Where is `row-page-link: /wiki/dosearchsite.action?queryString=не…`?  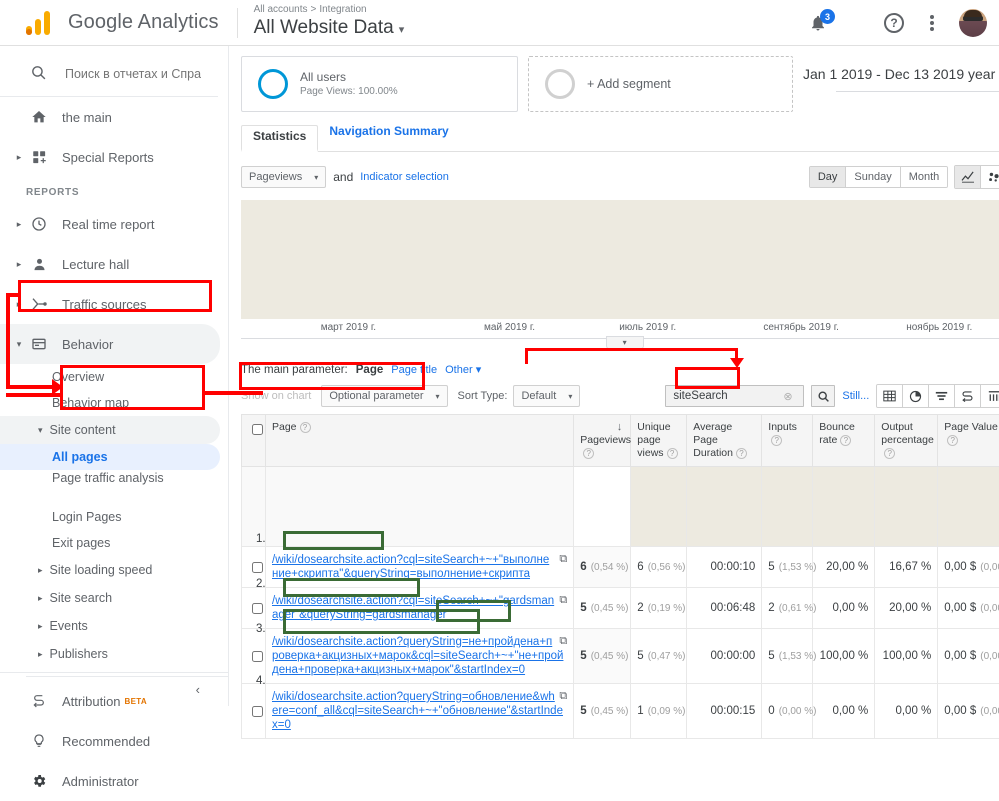
row-page-link: /wiki/dosearchsite.action?queryString=не… is located at coordinates (417, 656).